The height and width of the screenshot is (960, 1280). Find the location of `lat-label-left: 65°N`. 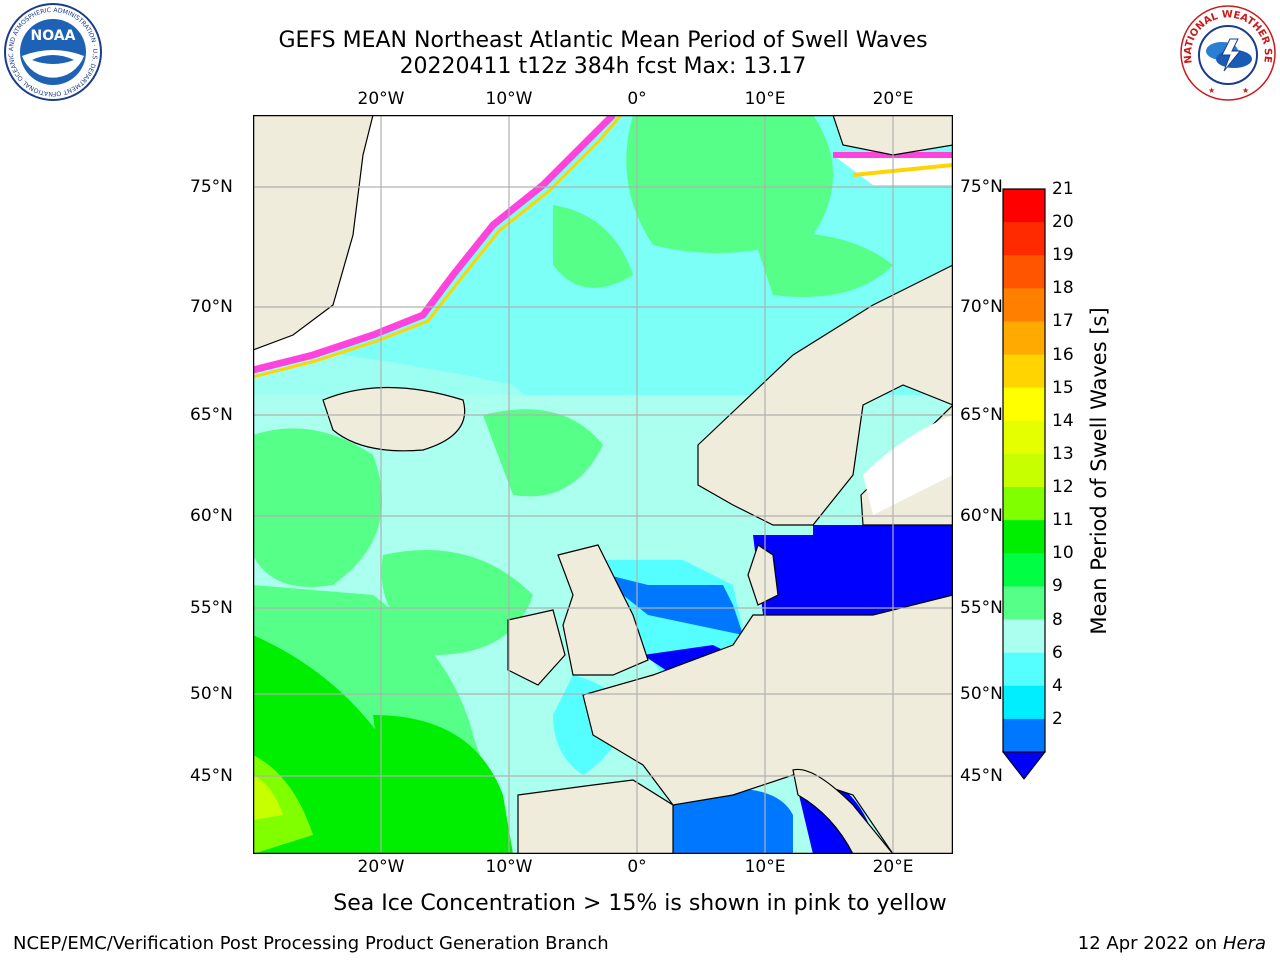

lat-label-left: 65°N is located at coordinates (211, 415).